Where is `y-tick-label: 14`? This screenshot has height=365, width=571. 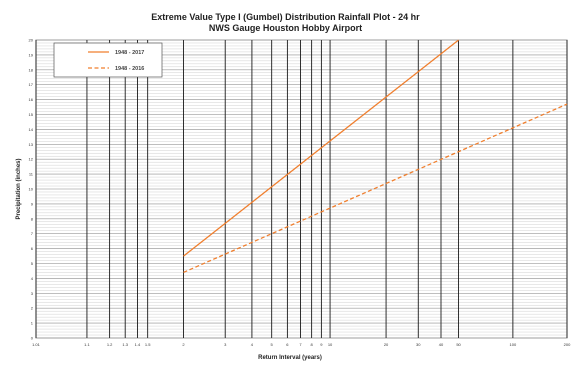 y-tick-label: 14 is located at coordinates (31, 129).